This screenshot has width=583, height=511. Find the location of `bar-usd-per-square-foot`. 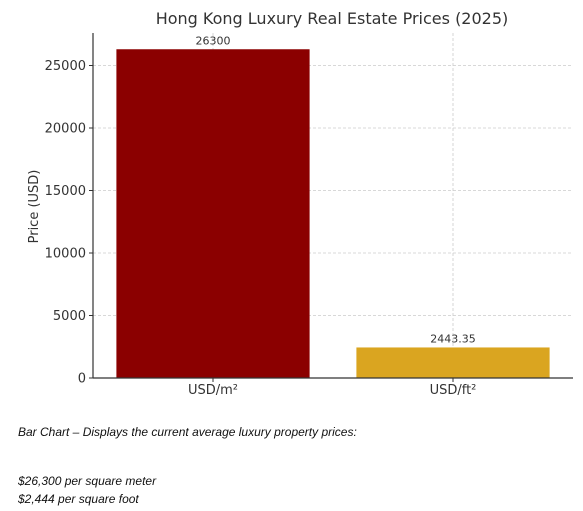

bar-usd-per-square-foot is located at coordinates (453, 362).